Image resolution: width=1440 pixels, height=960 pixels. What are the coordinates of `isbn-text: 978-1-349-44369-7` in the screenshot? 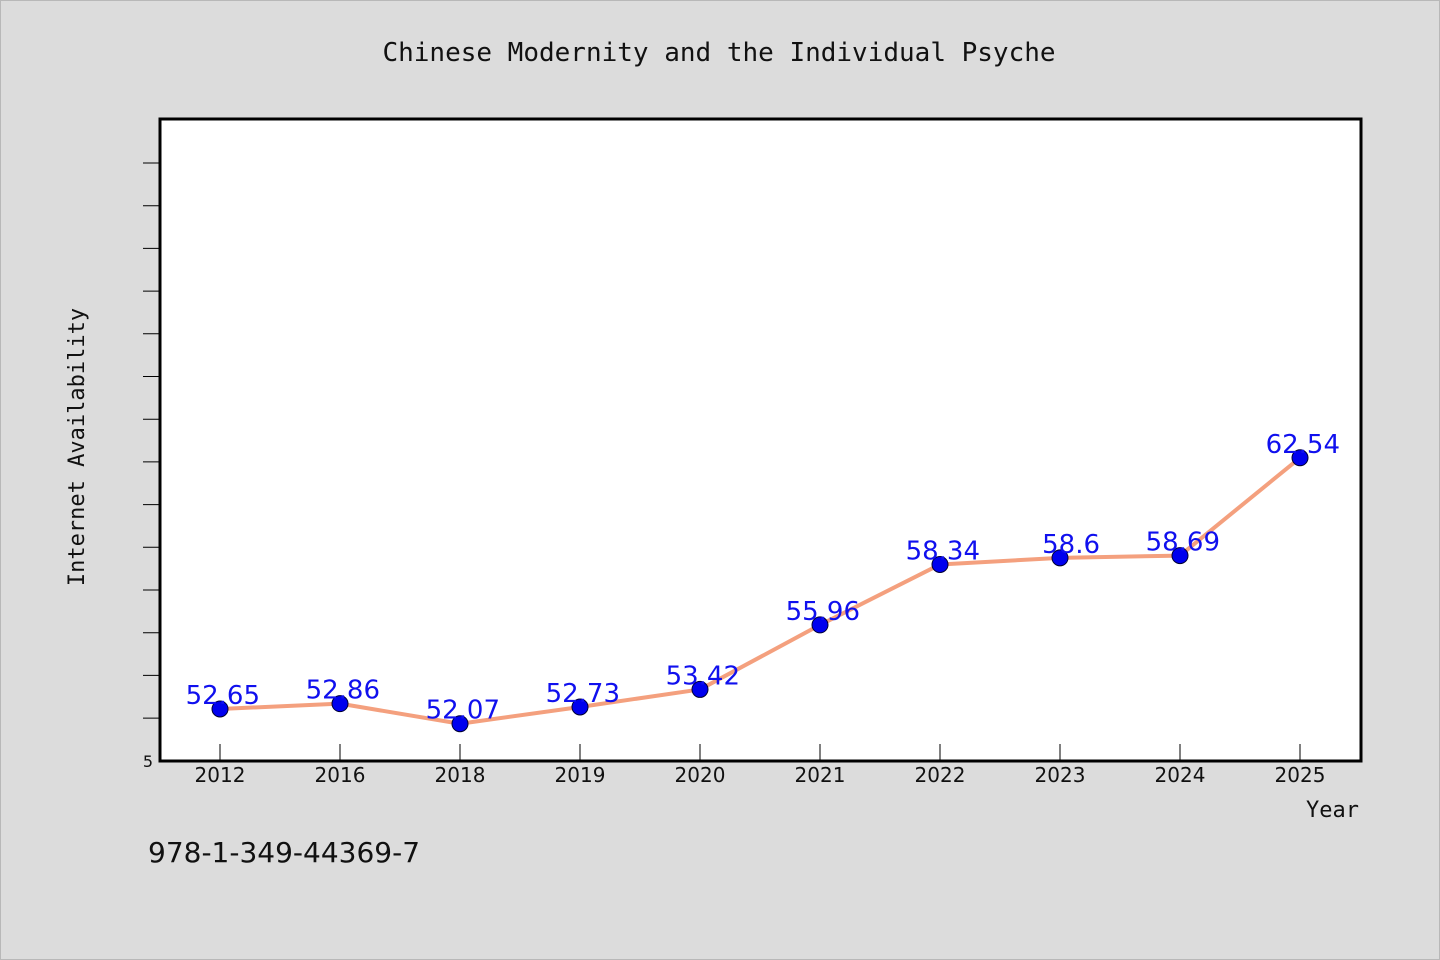 It's located at (284, 852).